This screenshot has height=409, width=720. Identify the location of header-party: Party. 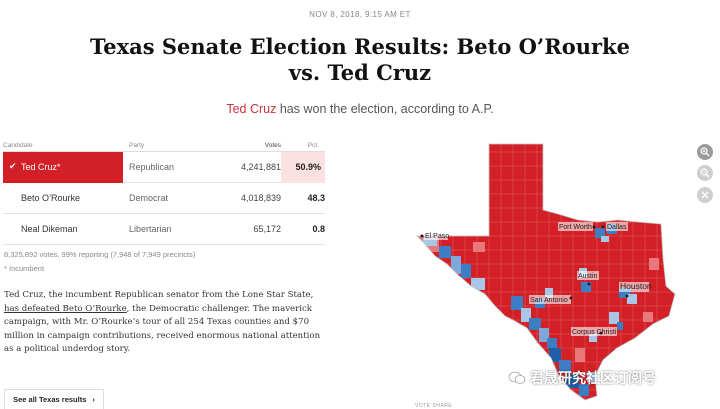
(137, 145).